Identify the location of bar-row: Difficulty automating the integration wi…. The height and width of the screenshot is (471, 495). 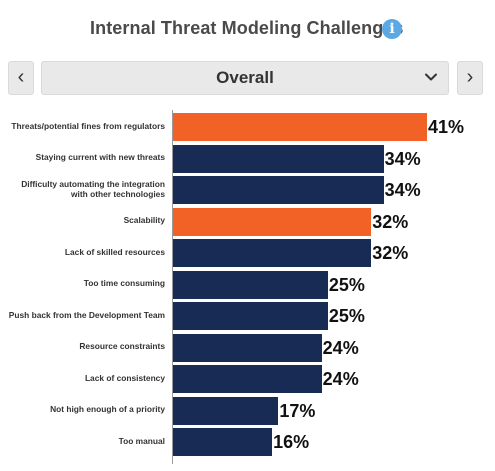
(247, 189).